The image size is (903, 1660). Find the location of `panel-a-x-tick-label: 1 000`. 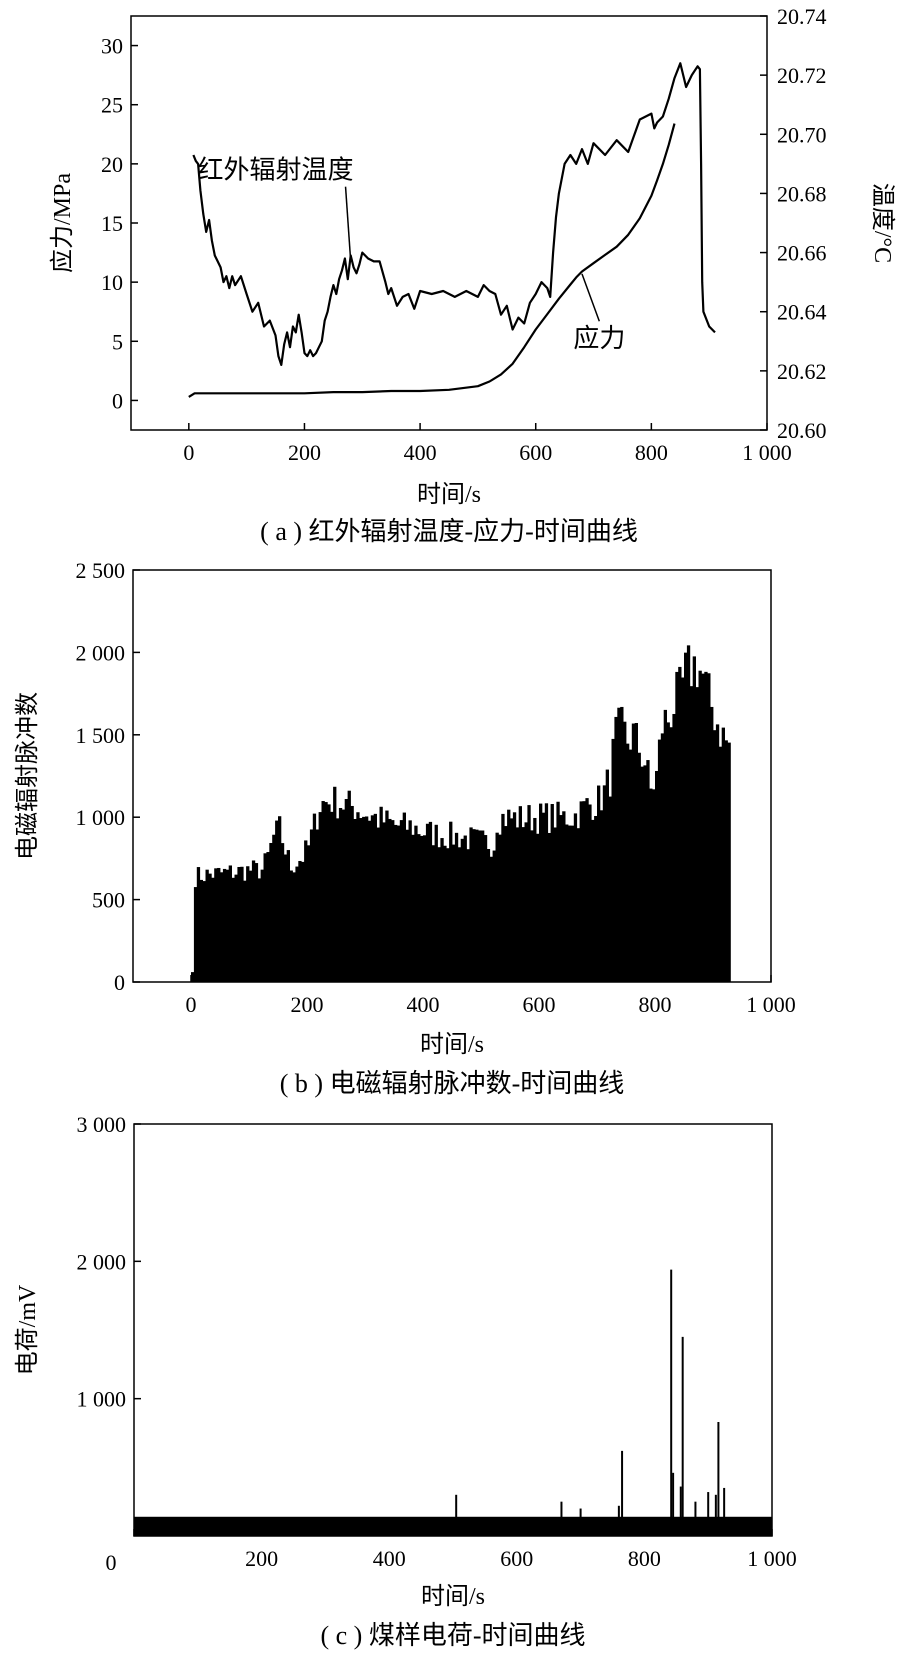

panel-a-x-tick-label: 1 000 is located at coordinates (767, 452).